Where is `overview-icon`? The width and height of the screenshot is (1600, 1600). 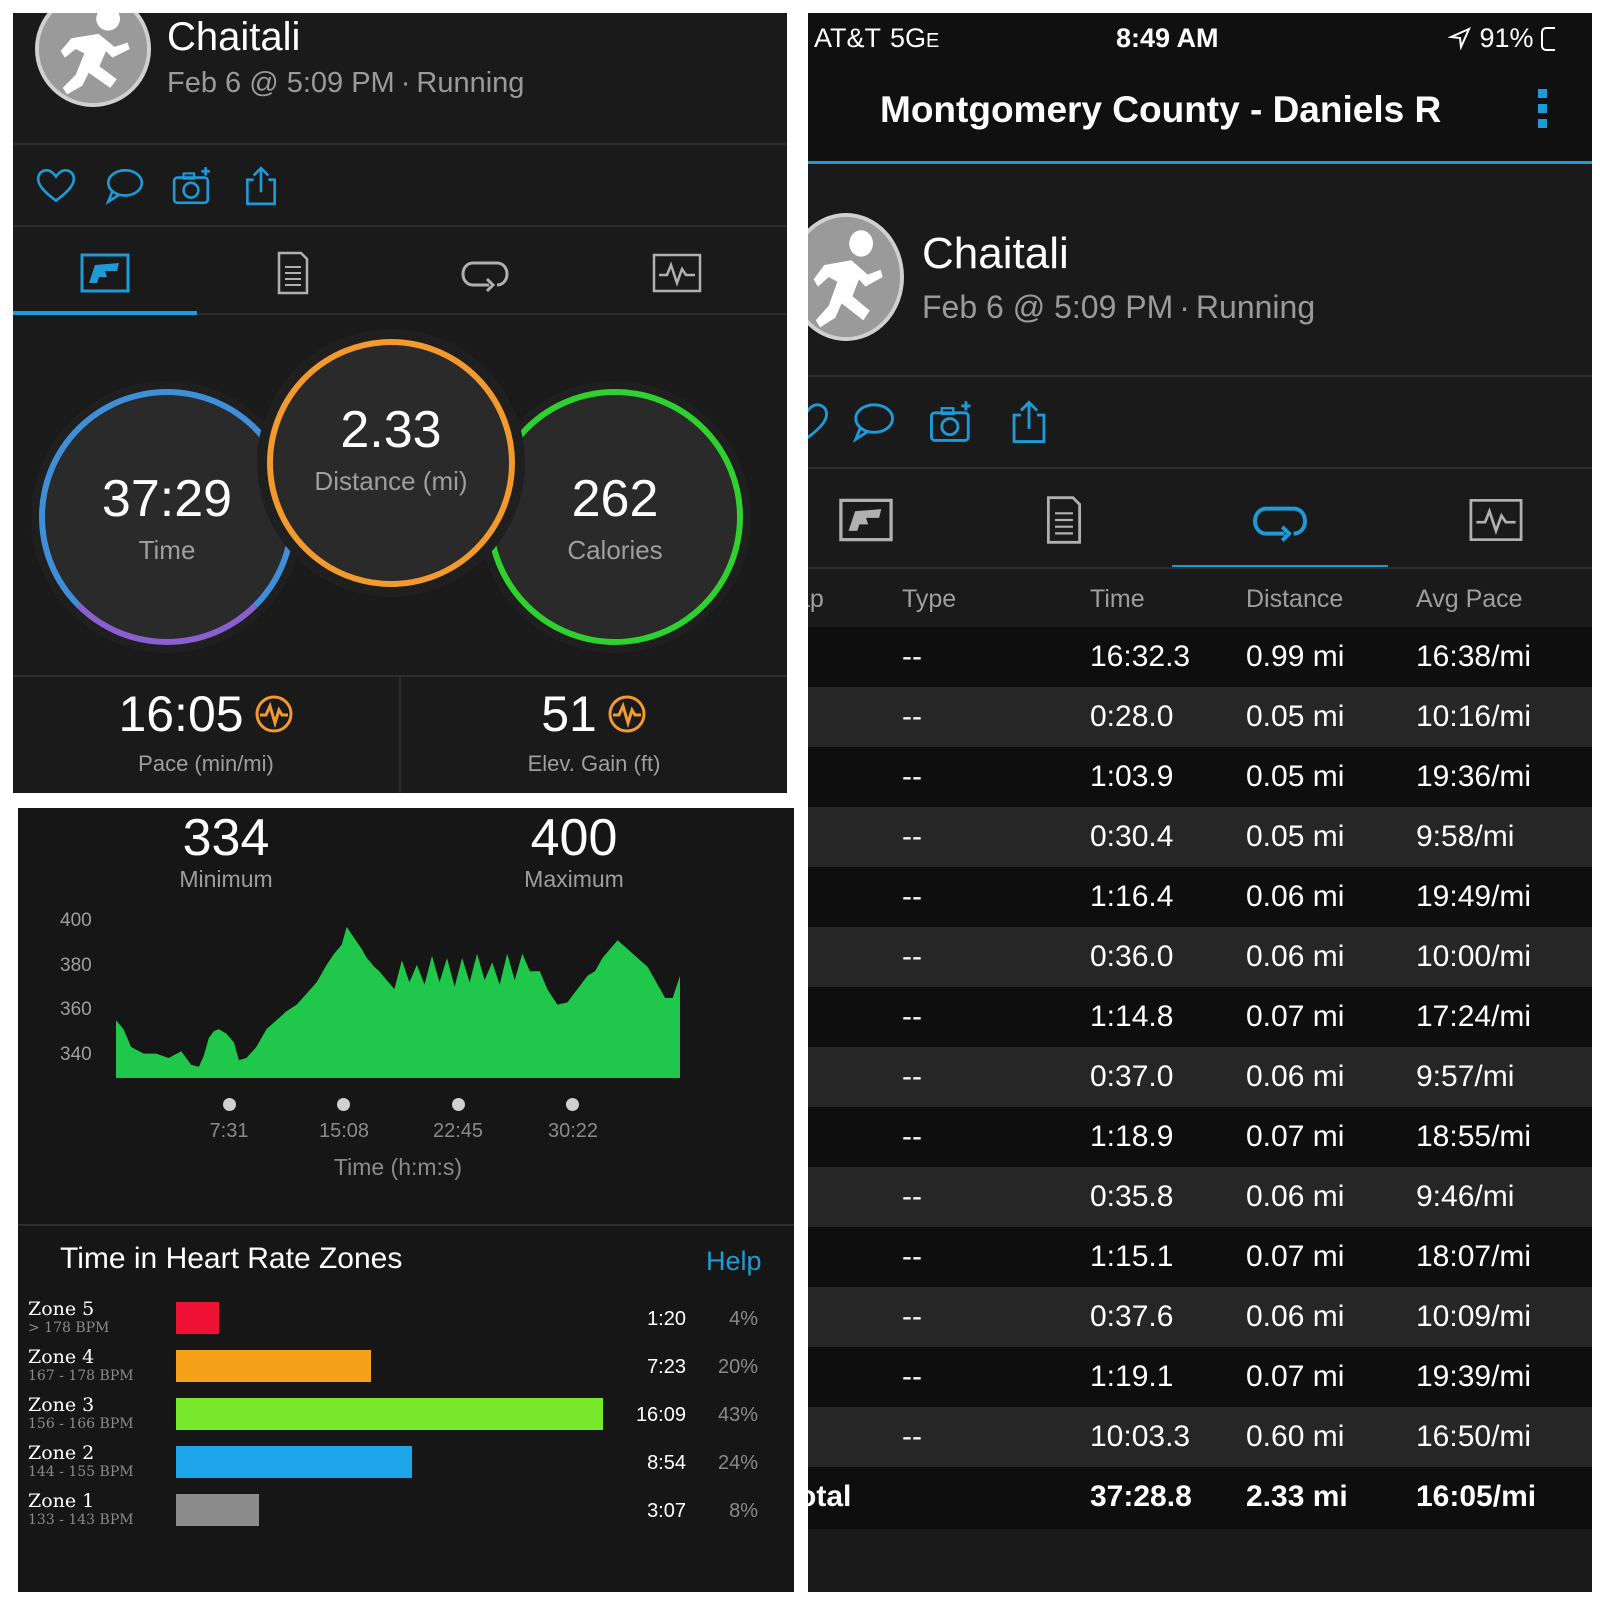
overview-icon is located at coordinates (866, 520).